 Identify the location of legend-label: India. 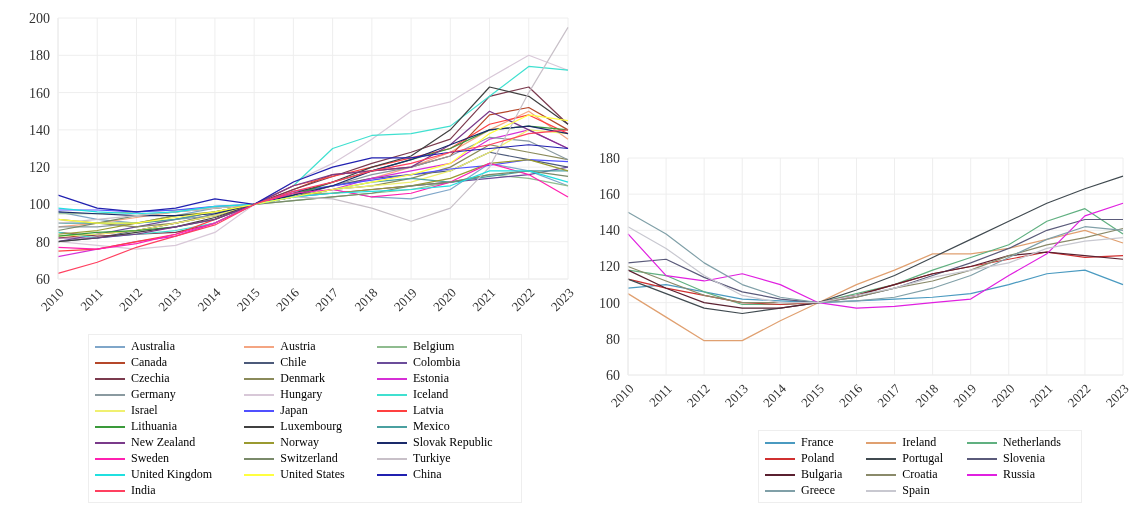
(143, 490).